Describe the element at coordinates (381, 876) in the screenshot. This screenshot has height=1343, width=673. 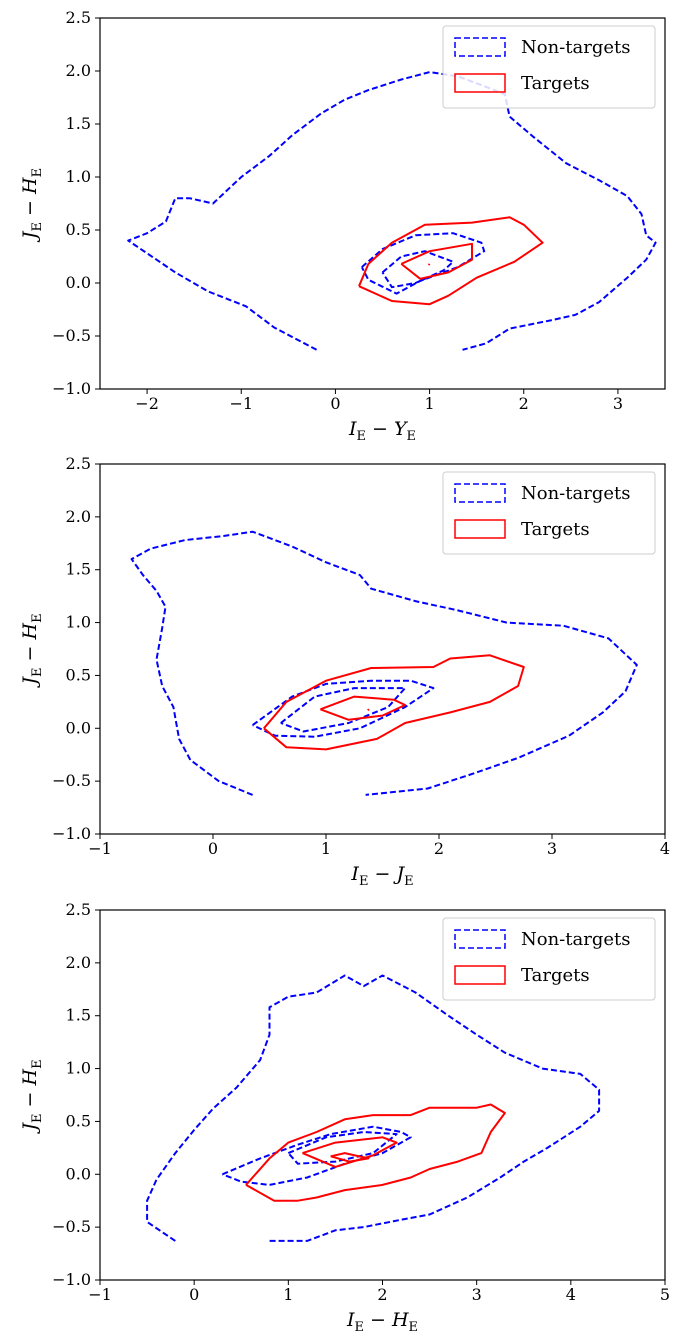
I see `x-axis-label: IE − JE` at that location.